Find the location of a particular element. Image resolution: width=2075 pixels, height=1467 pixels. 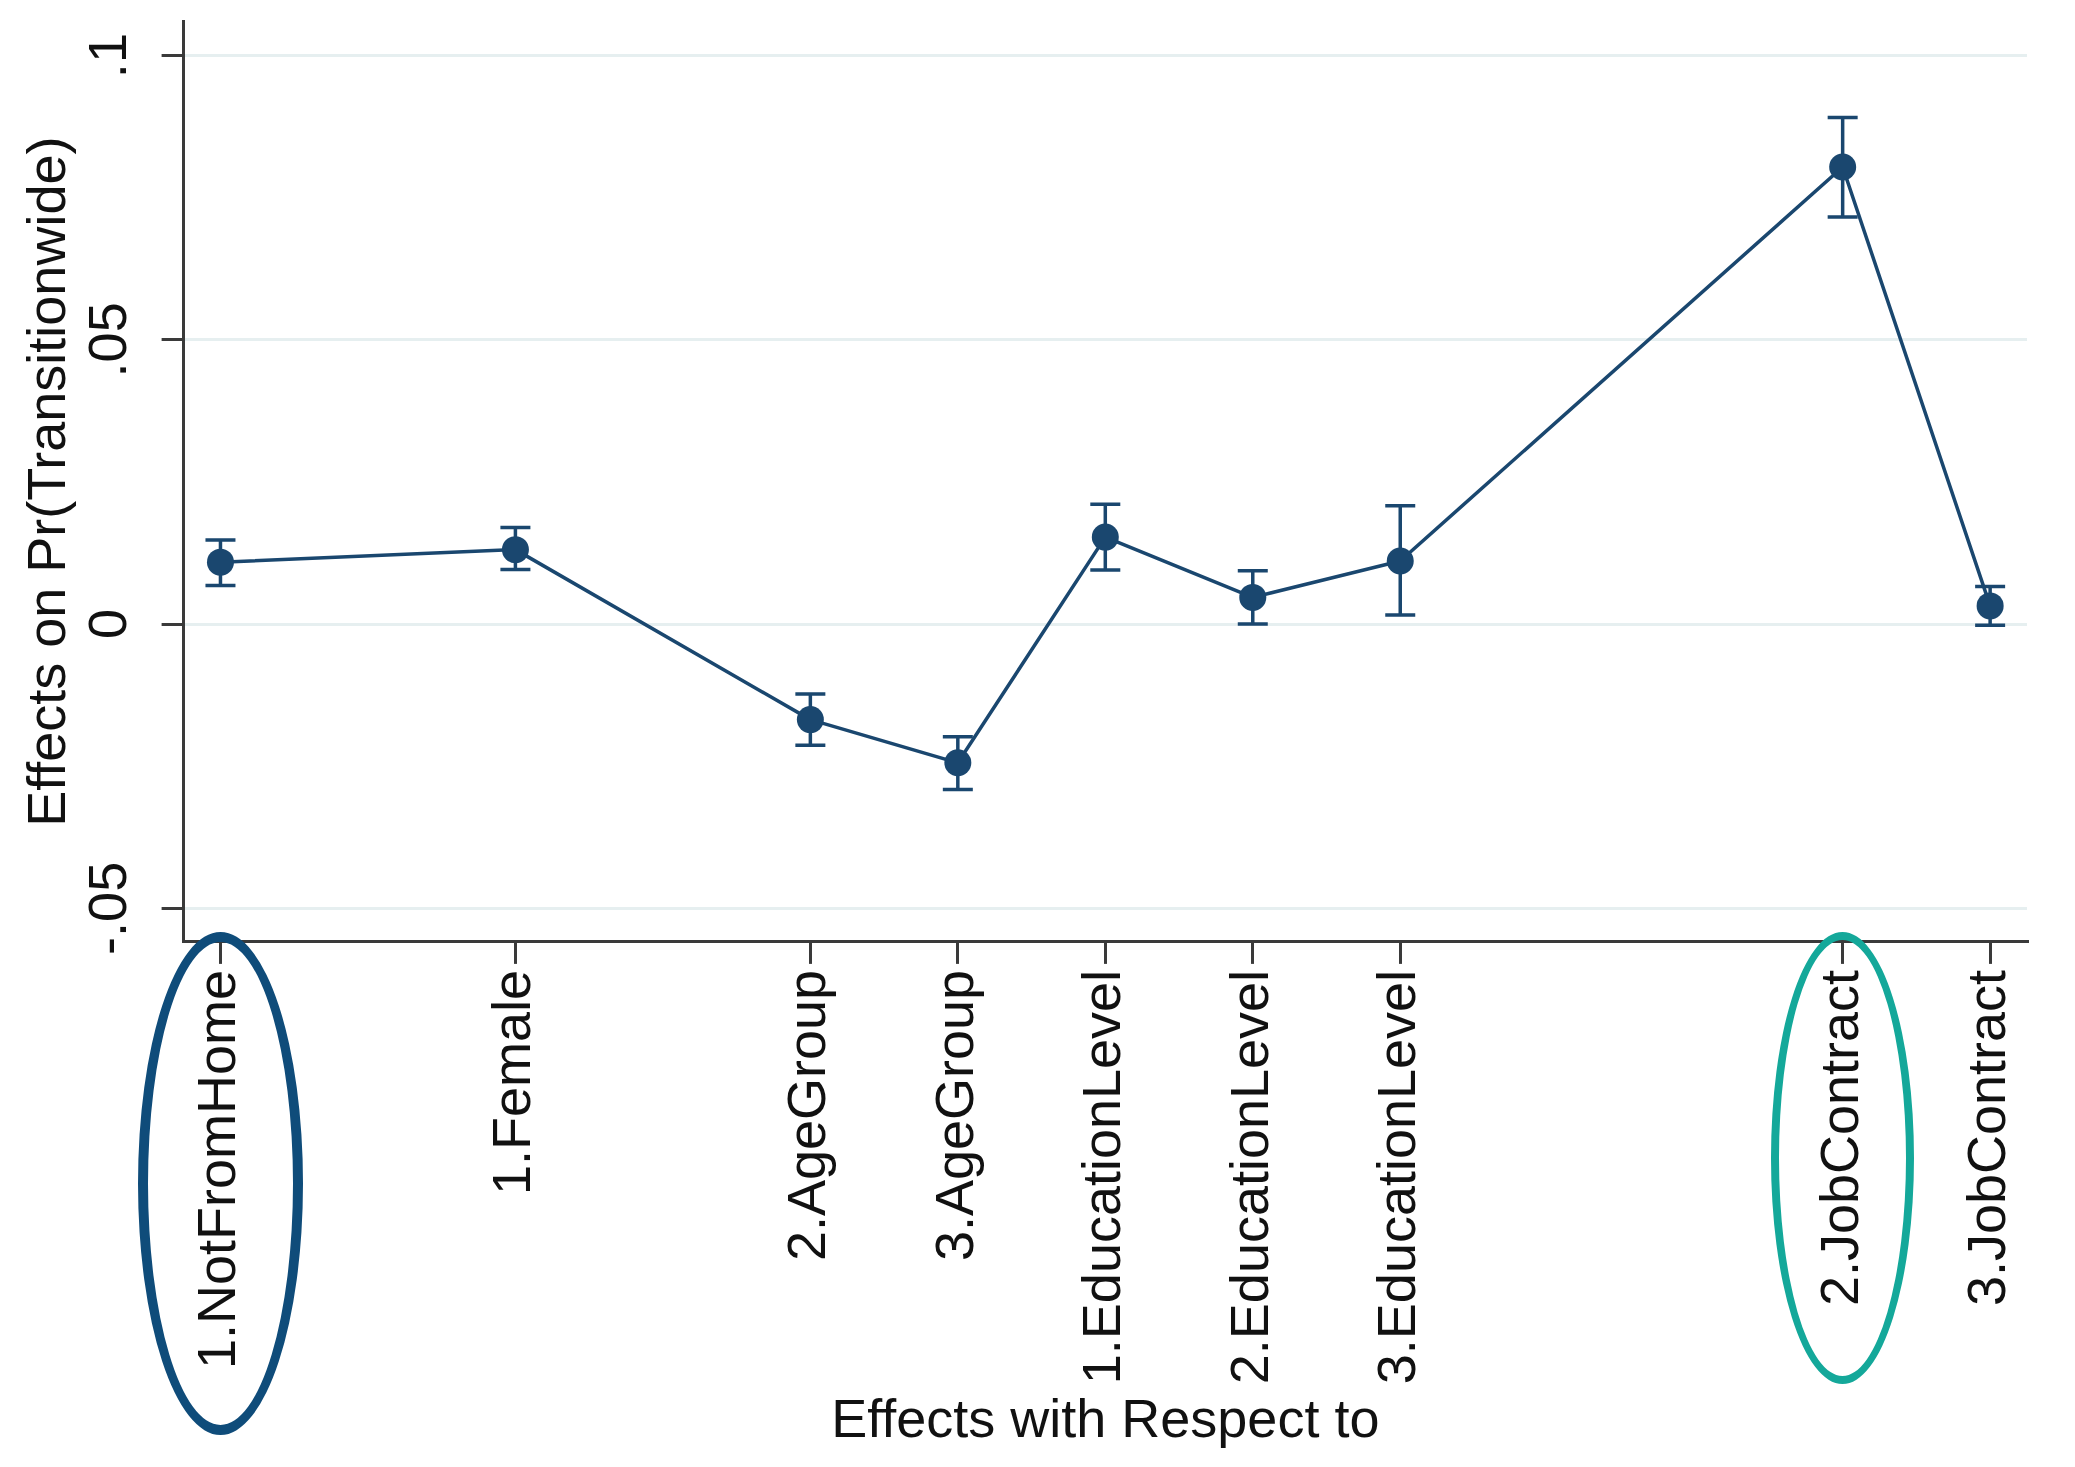

y-tick-label: .1 is located at coordinates (106, 56).